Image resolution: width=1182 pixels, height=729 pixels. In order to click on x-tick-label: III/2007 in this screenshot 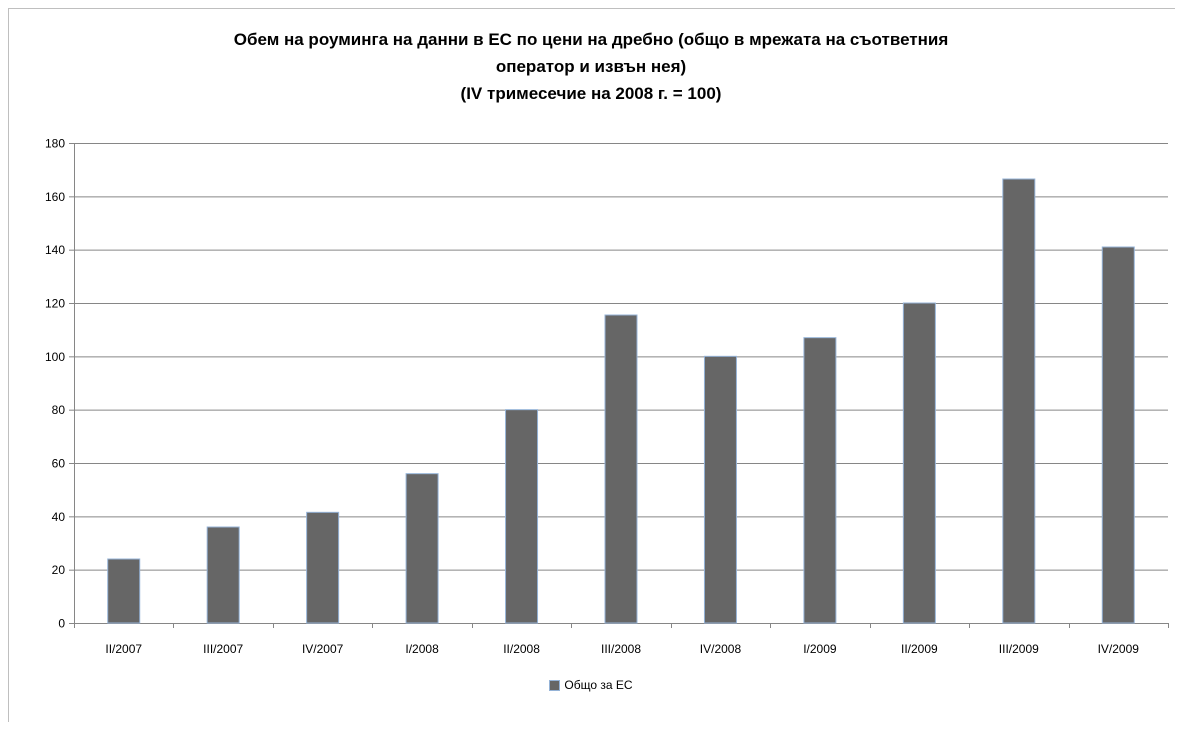, I will do `click(223, 649)`.